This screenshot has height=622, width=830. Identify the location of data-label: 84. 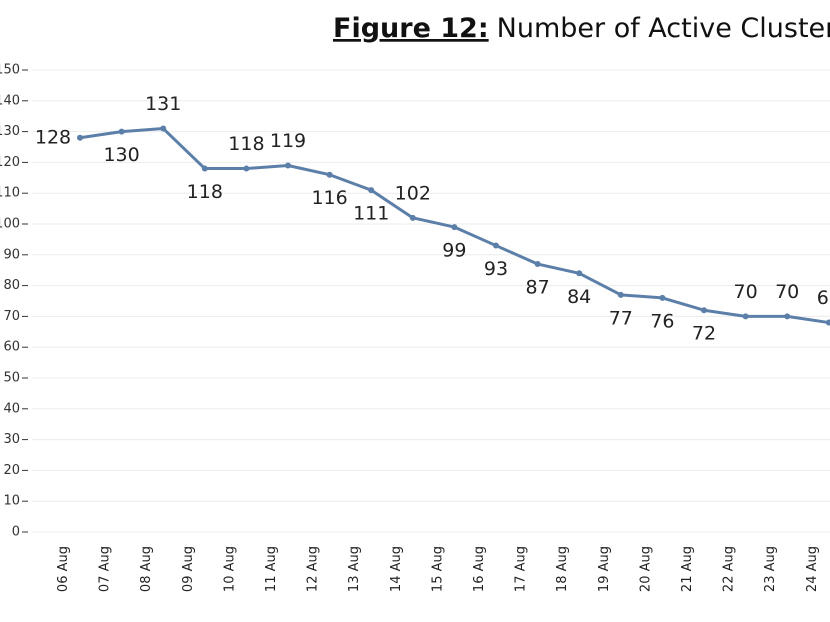
(579, 297).